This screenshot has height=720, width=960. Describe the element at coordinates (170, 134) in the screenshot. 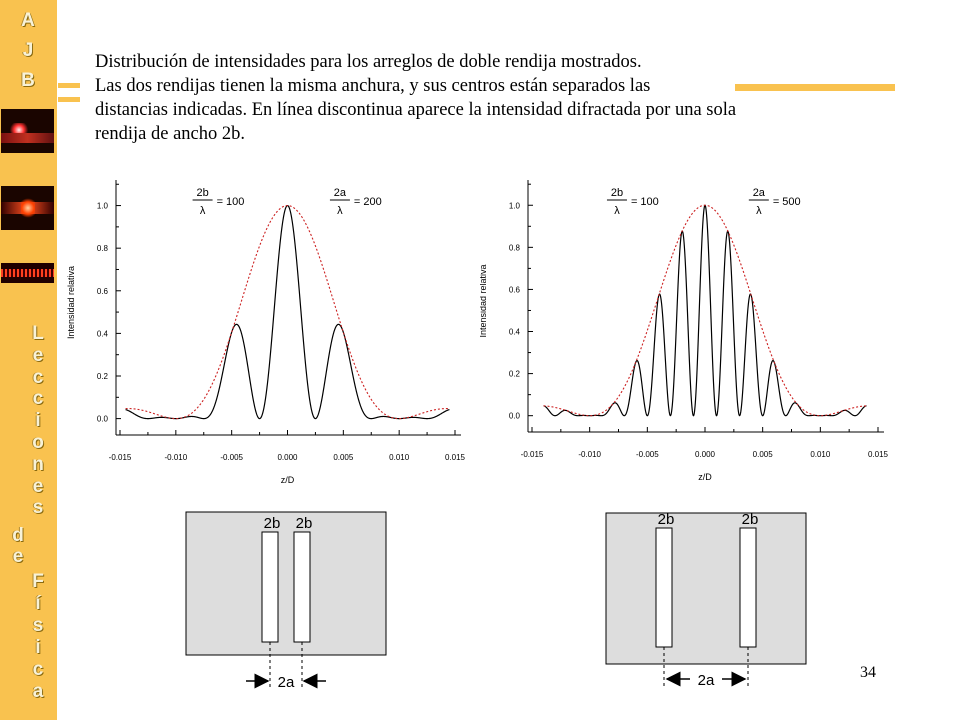

I see `title-line: rendija de ancho 2b.` at that location.